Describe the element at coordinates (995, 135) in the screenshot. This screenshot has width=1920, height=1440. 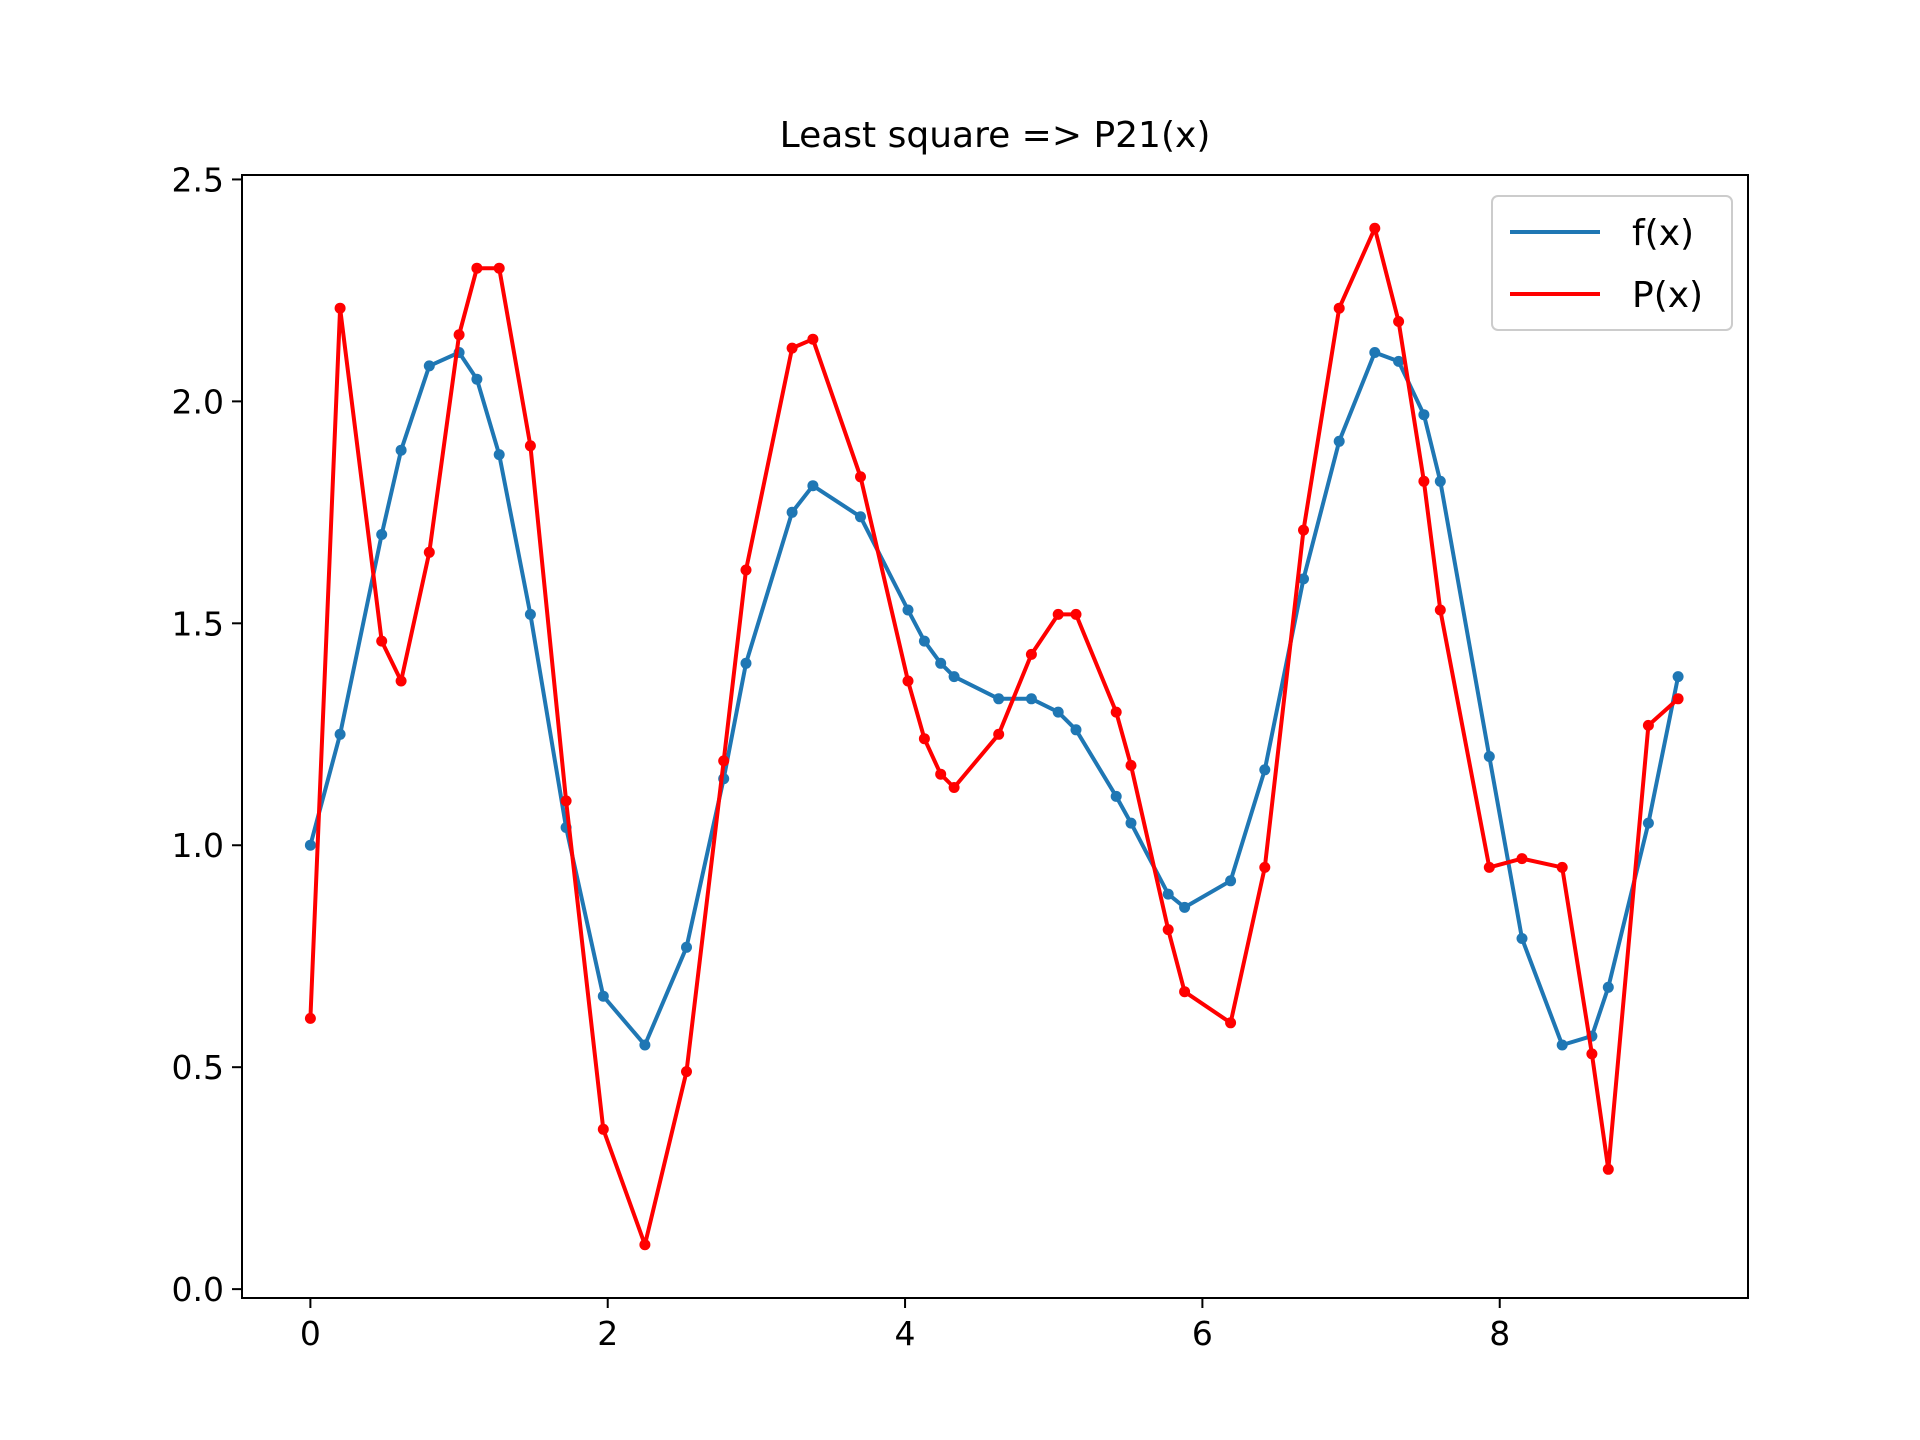
I see `chart-title: Least square => P21(x)` at that location.